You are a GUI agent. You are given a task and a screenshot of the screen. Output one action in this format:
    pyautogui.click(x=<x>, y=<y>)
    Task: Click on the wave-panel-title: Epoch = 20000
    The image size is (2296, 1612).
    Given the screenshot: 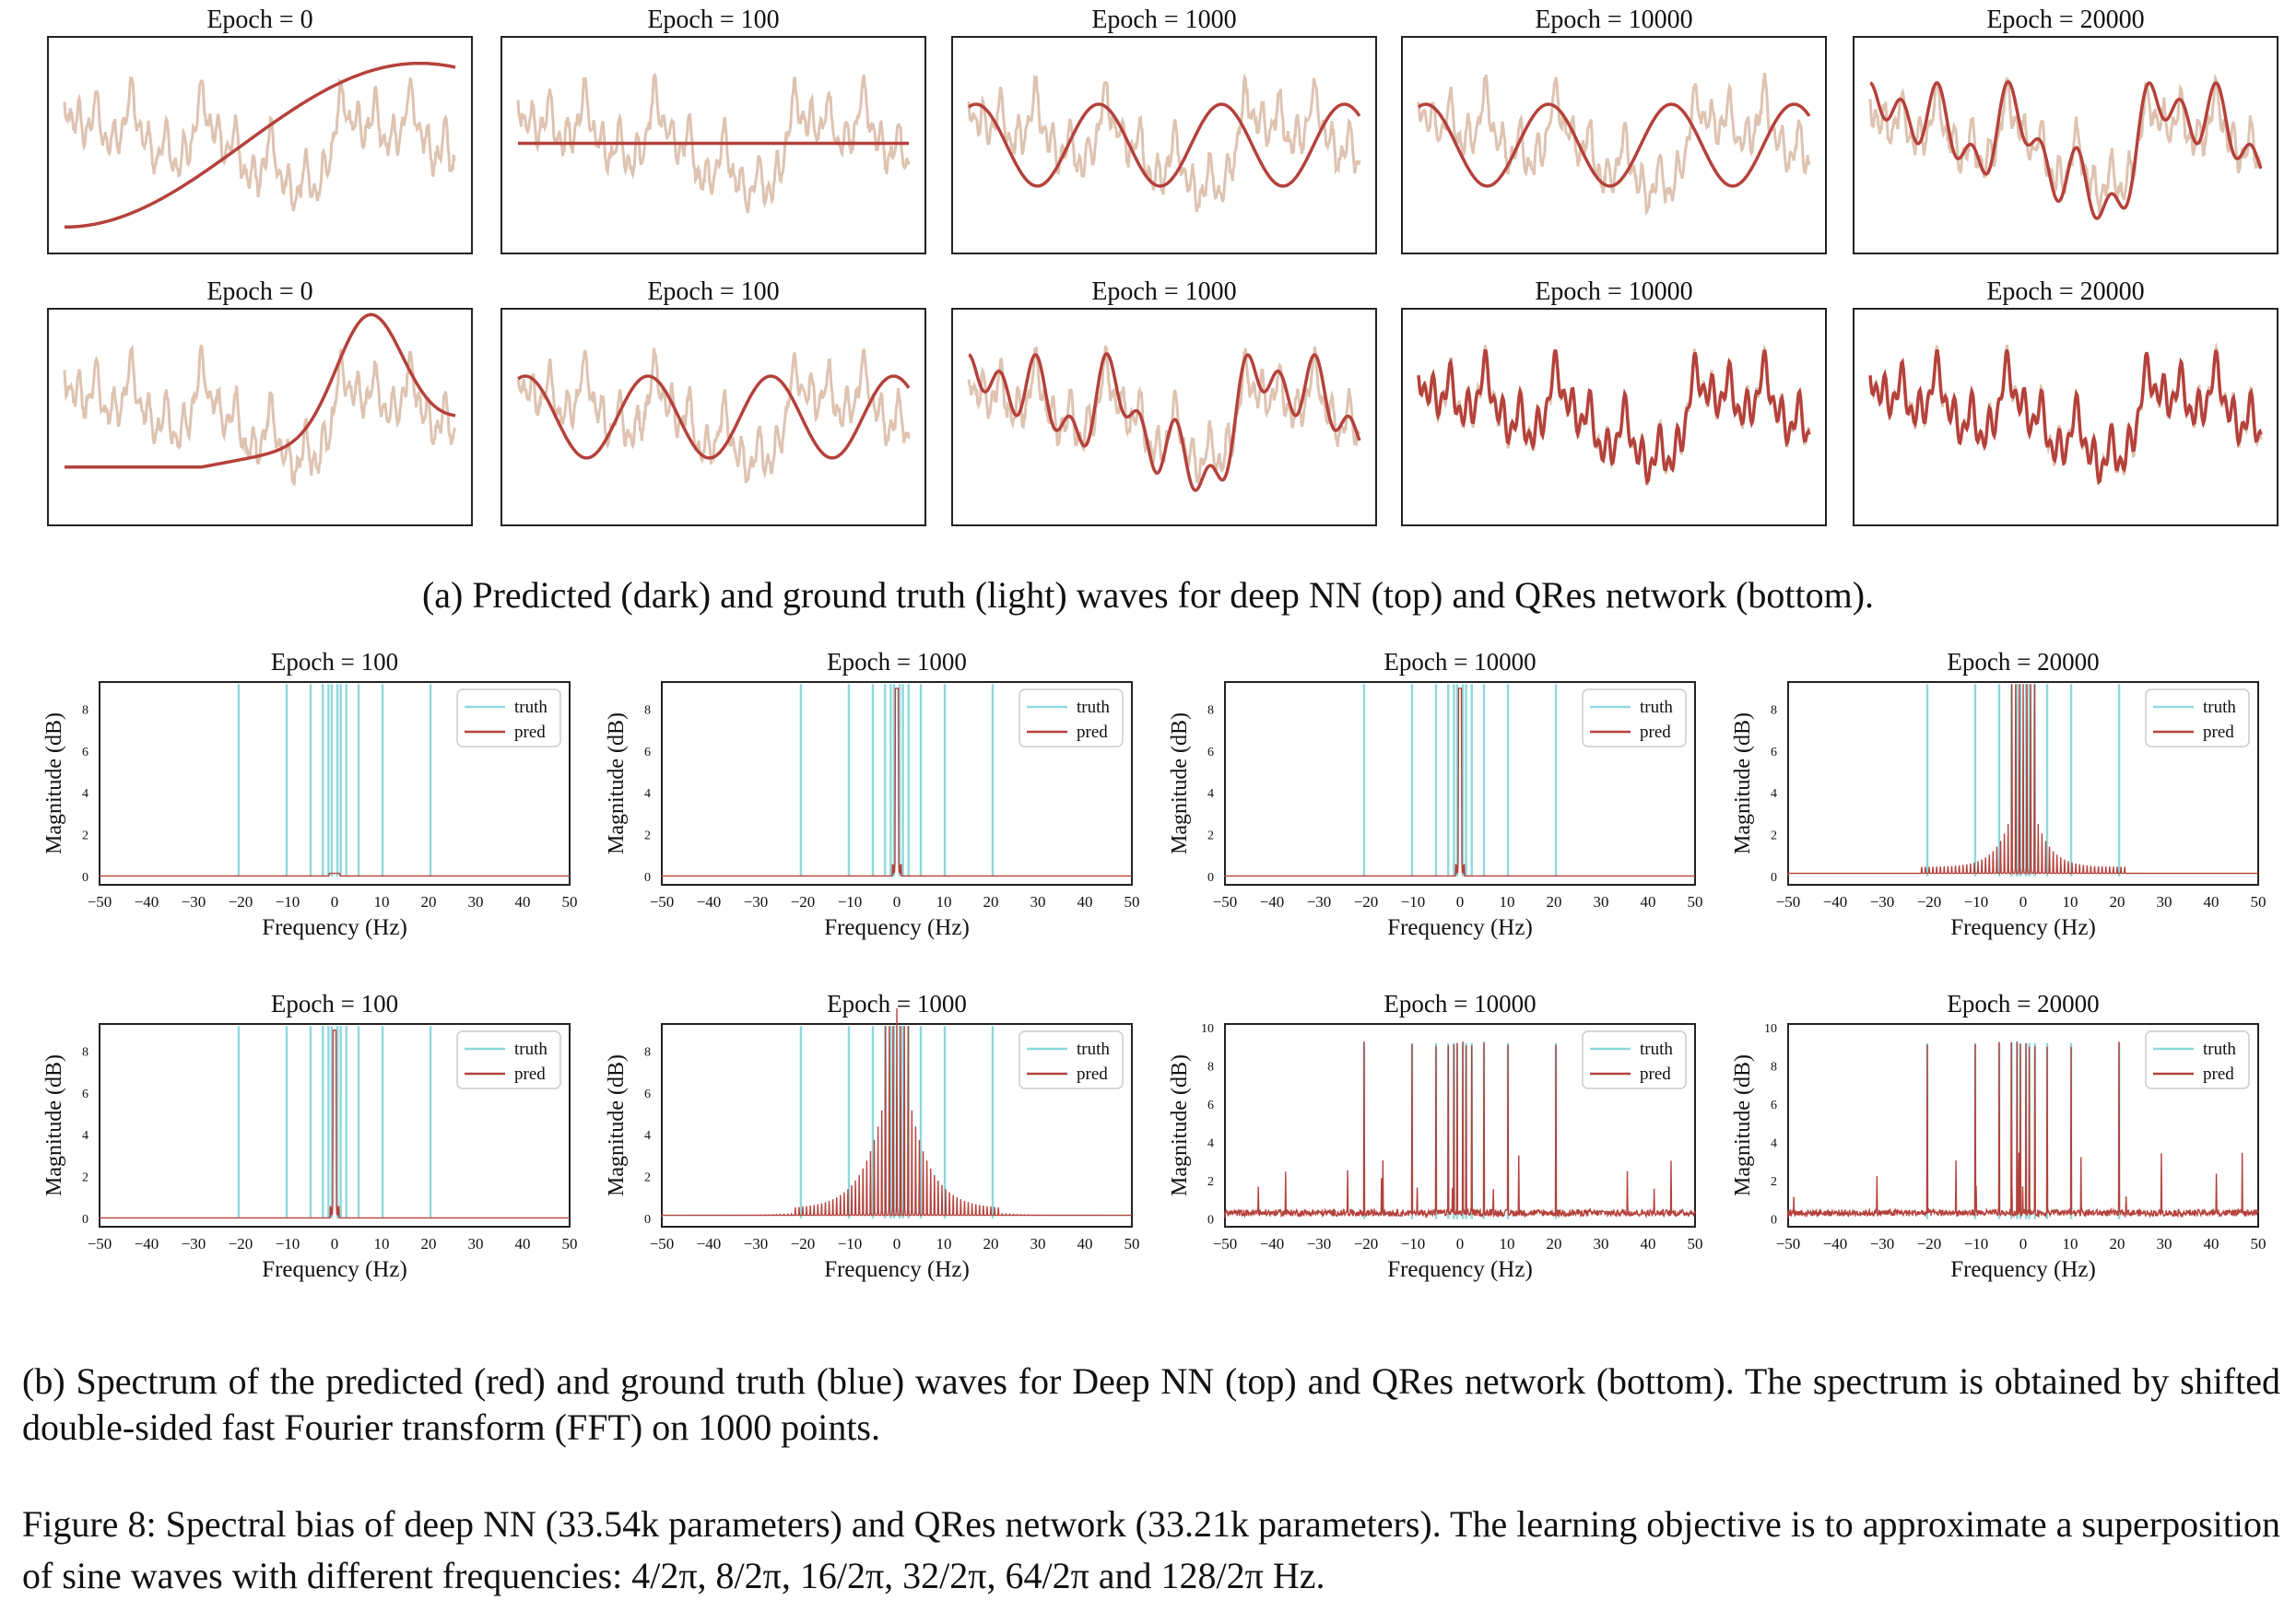 What is the action you would take?
    pyautogui.click(x=2065, y=20)
    